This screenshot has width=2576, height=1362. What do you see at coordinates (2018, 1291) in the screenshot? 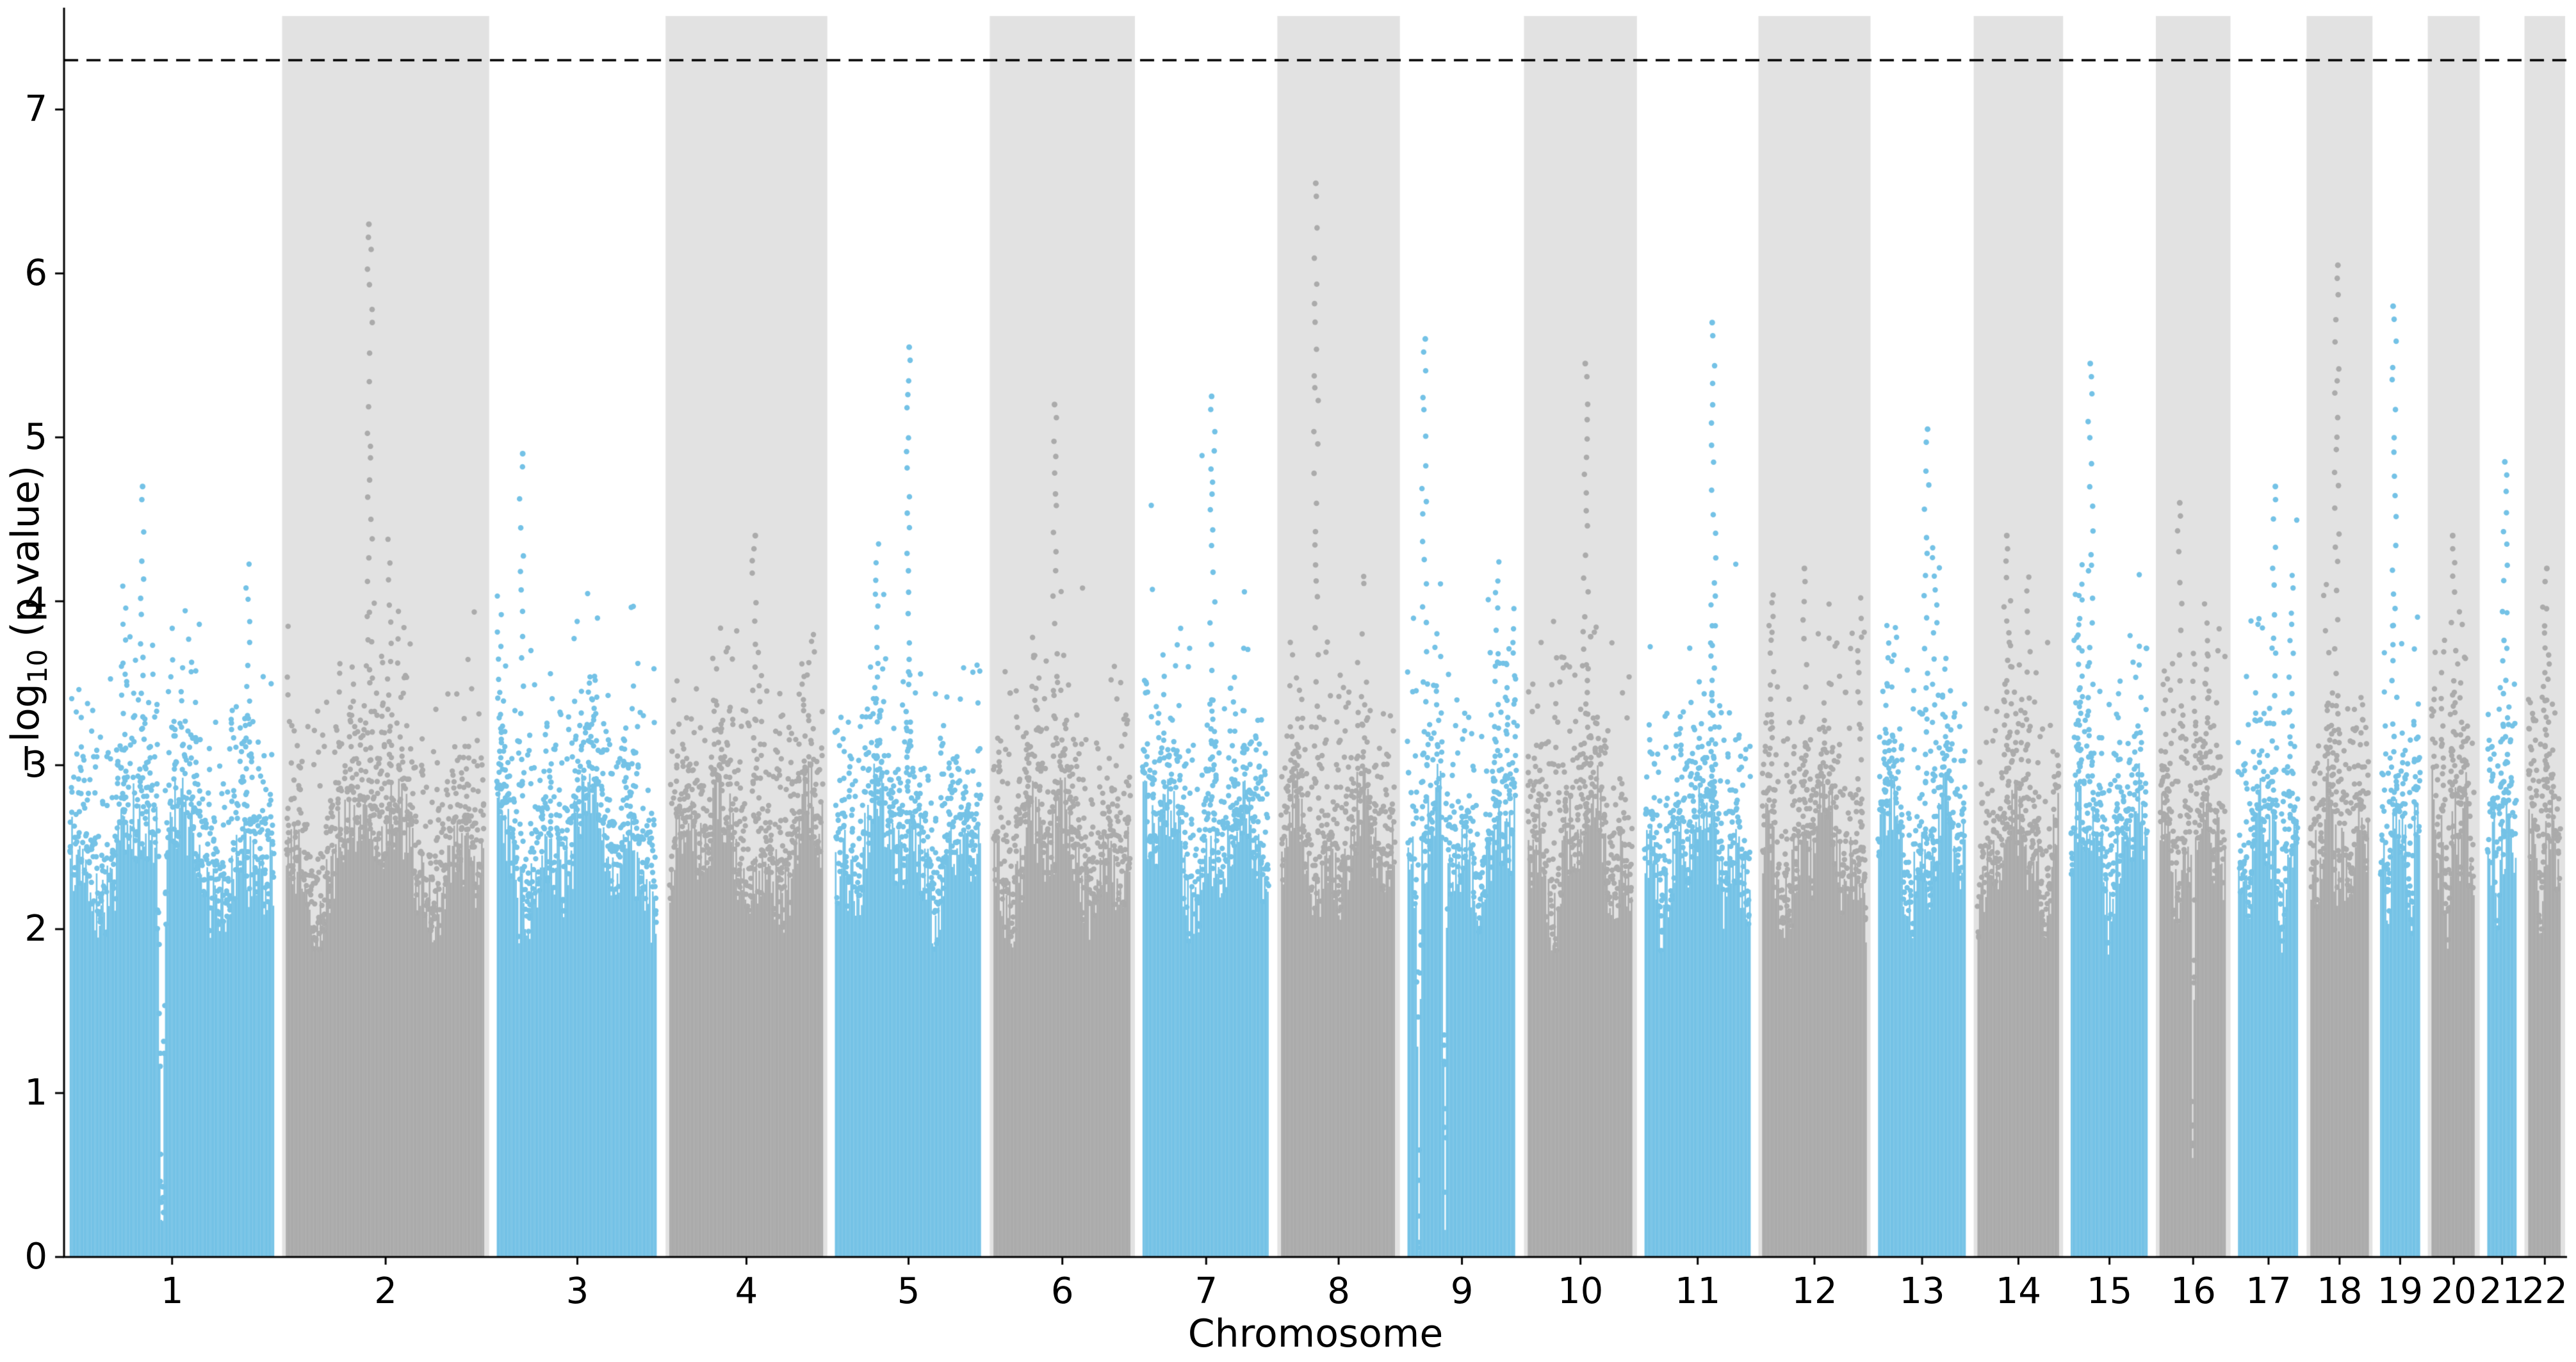
I see `x-tick-label-chromosome: 14` at bounding box center [2018, 1291].